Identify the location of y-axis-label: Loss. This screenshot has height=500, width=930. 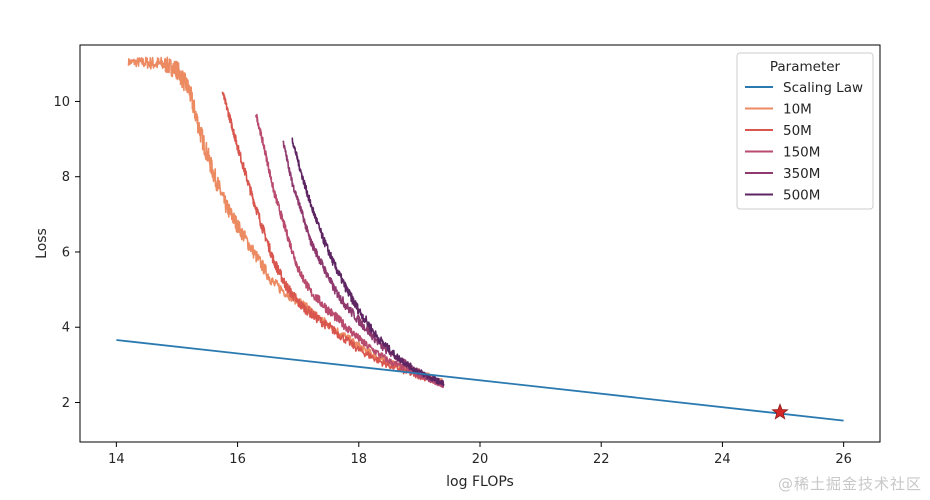
(42, 243).